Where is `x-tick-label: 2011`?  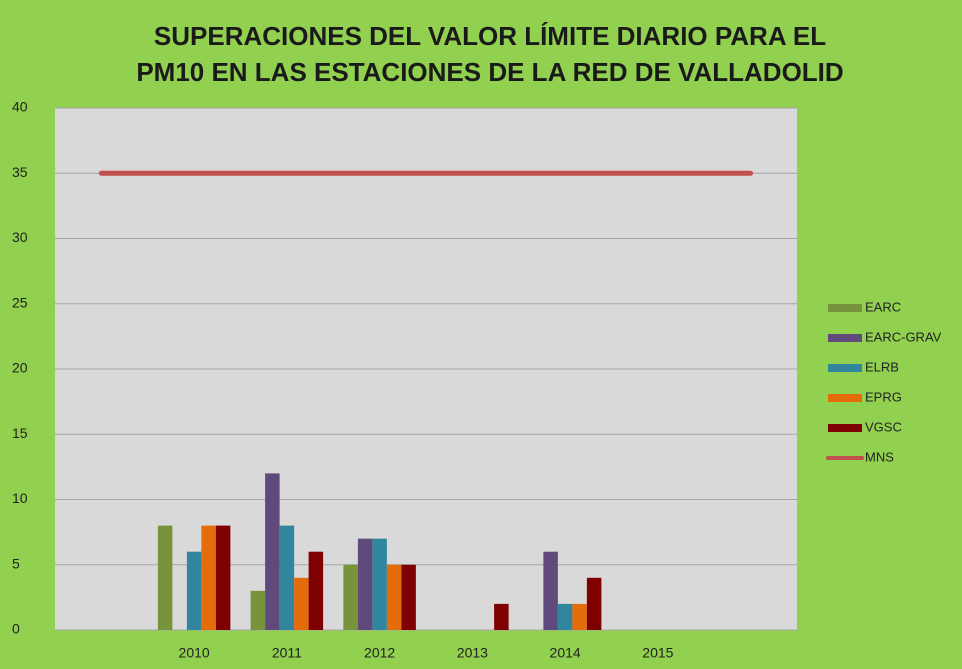
x-tick-label: 2011 is located at coordinates (287, 653).